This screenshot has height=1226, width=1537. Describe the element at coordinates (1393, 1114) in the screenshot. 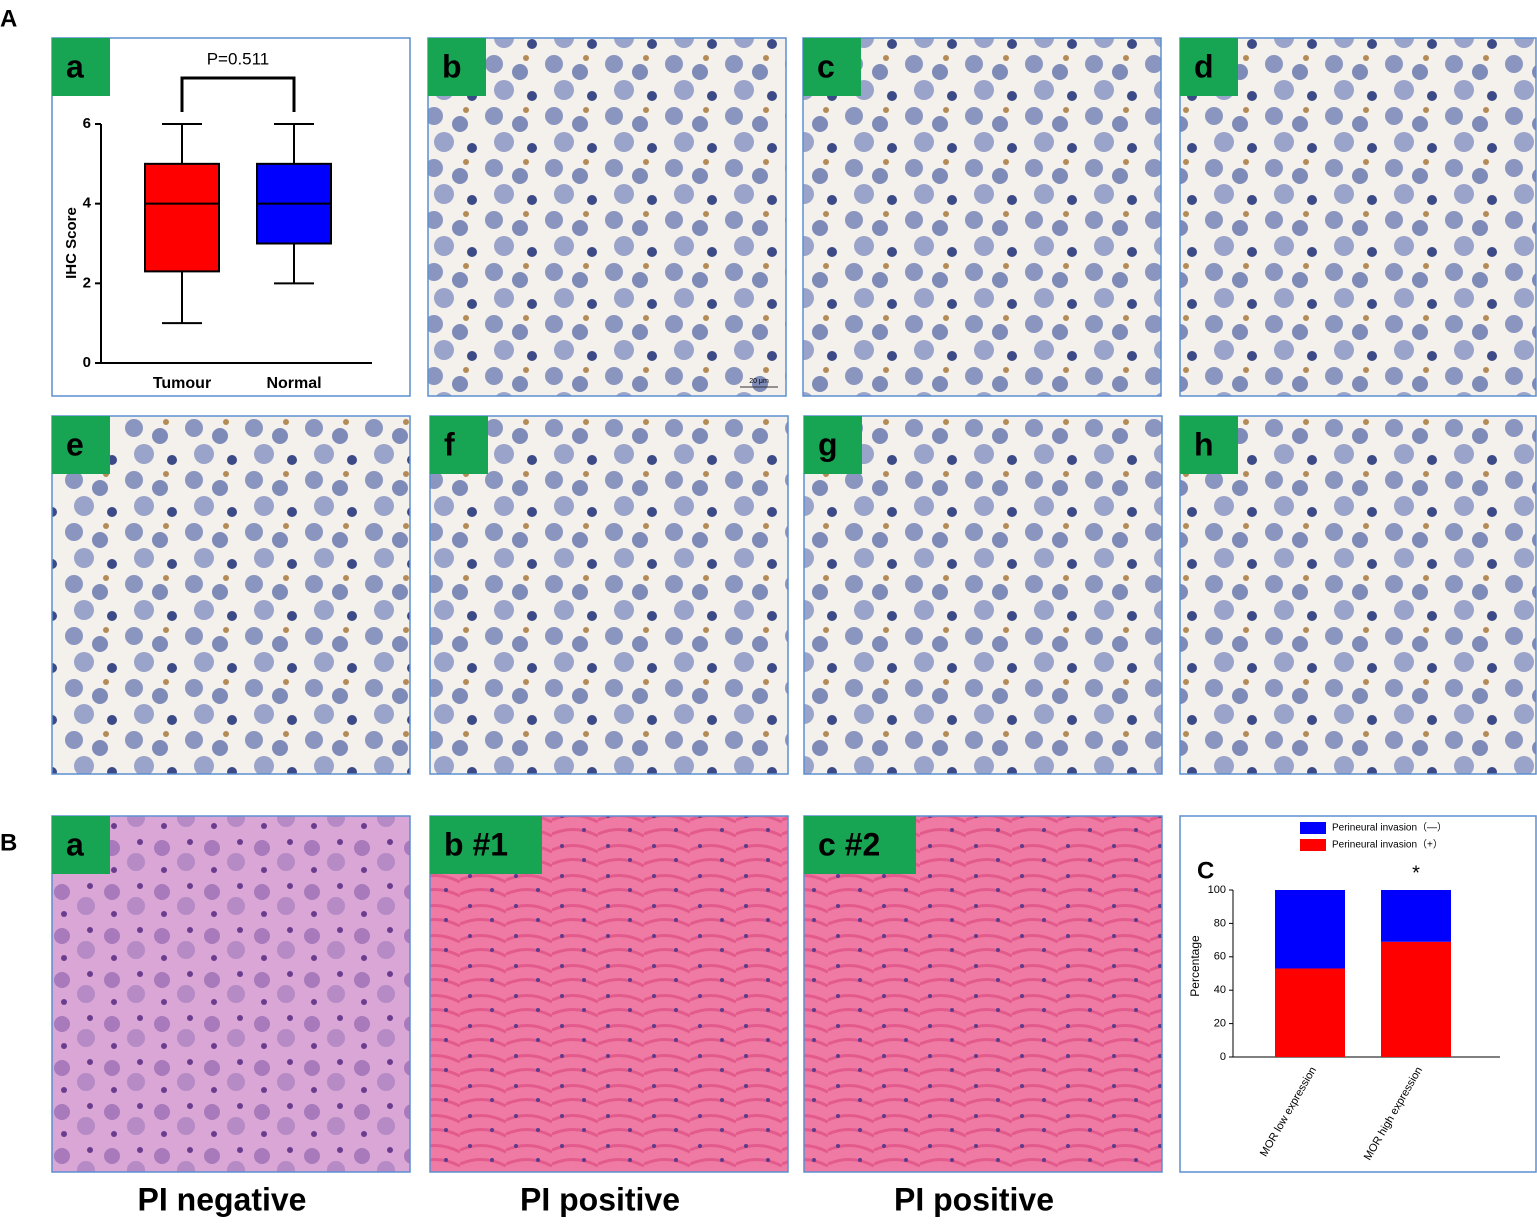

I see `x-tick-label: MOR high expression` at that location.